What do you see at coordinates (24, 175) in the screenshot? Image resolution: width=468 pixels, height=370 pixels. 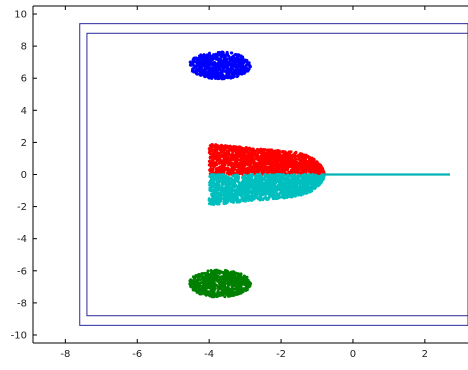 I see `y-tick-label: 0` at bounding box center [24, 175].